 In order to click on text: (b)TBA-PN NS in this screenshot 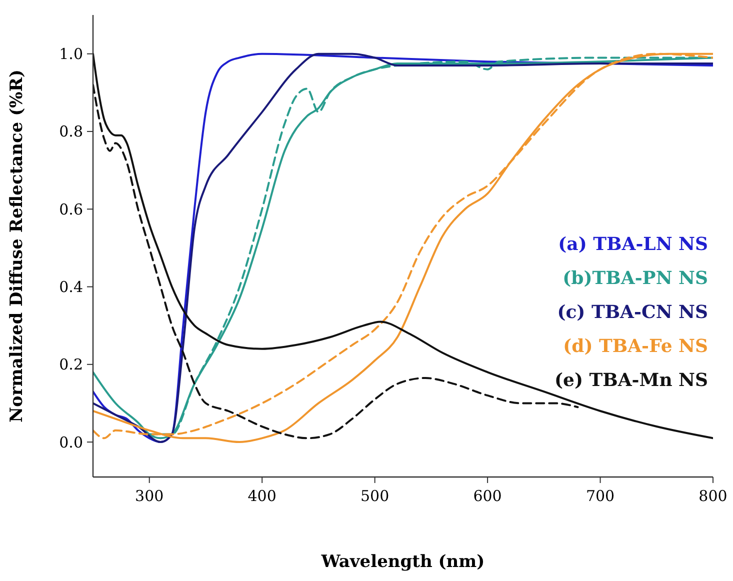, I will do `click(635, 278)`.